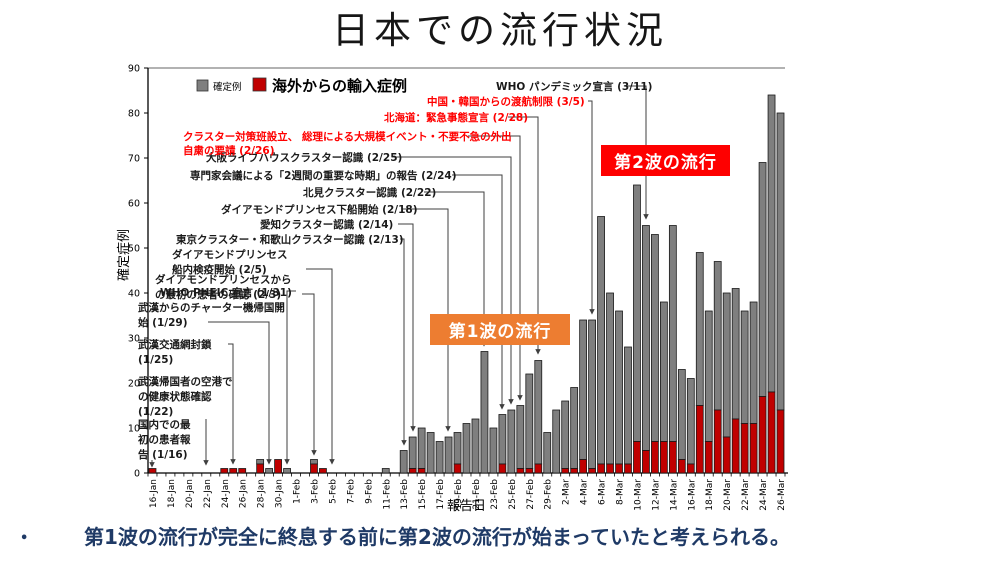 This screenshot has height=564, width=1000. I want to click on x-tick-label: 25-Feb, so click(513, 494).